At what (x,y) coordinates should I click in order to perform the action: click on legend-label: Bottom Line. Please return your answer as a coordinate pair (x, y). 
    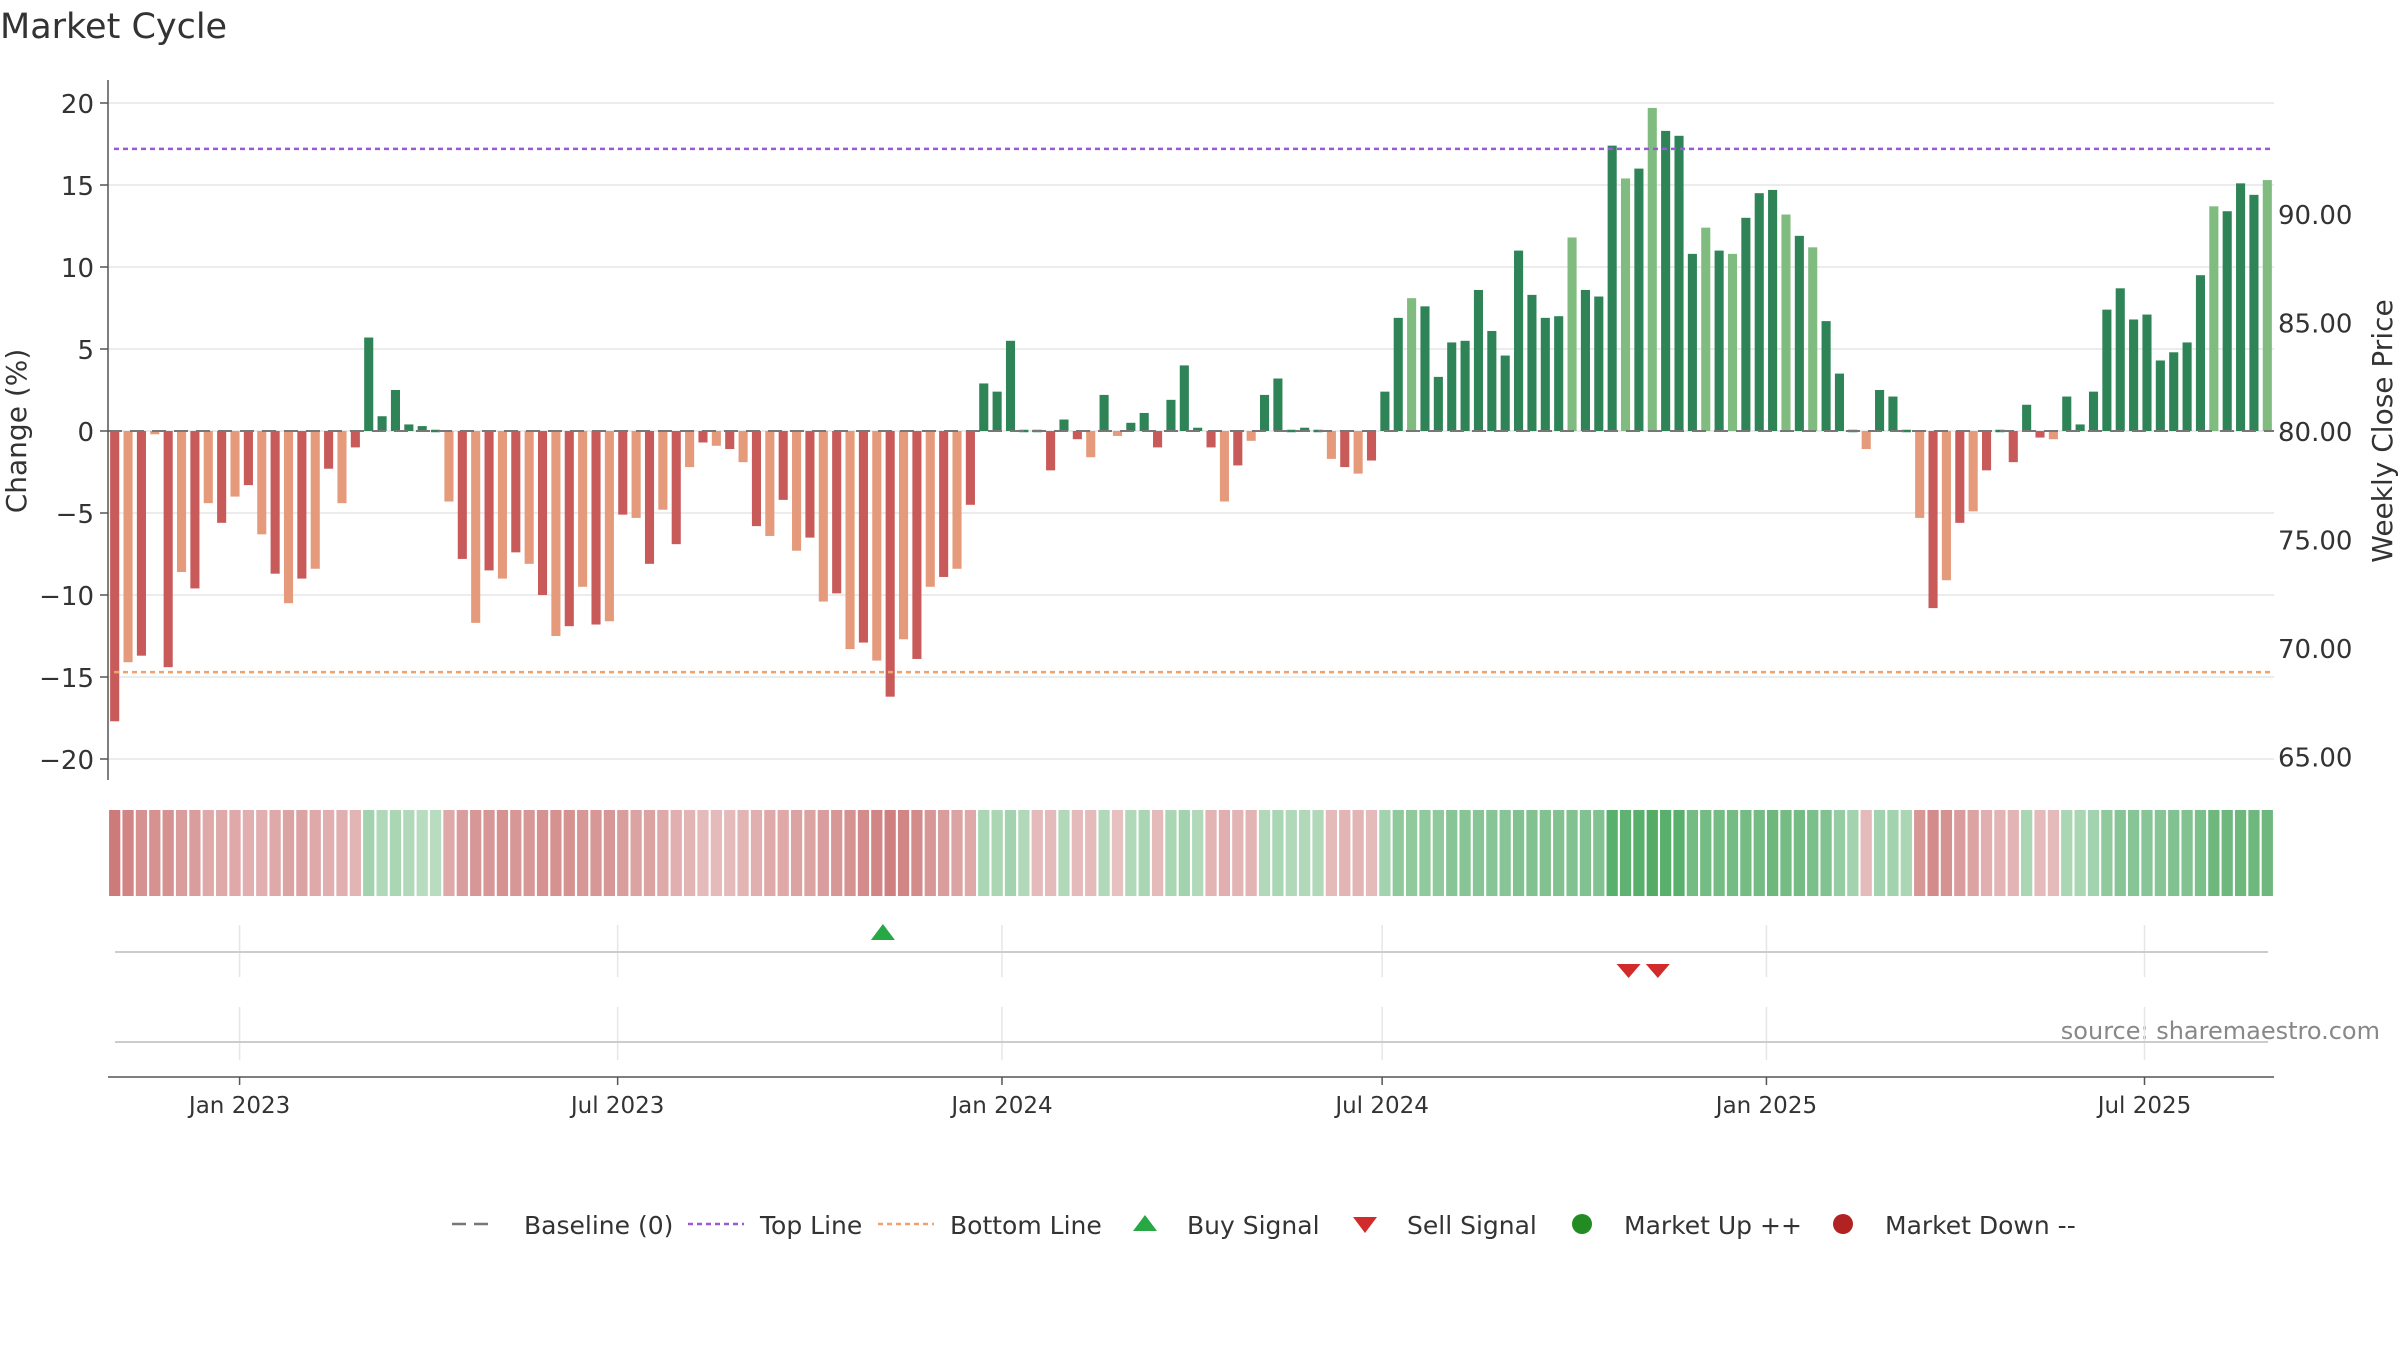
    Looking at the image, I should click on (1026, 1225).